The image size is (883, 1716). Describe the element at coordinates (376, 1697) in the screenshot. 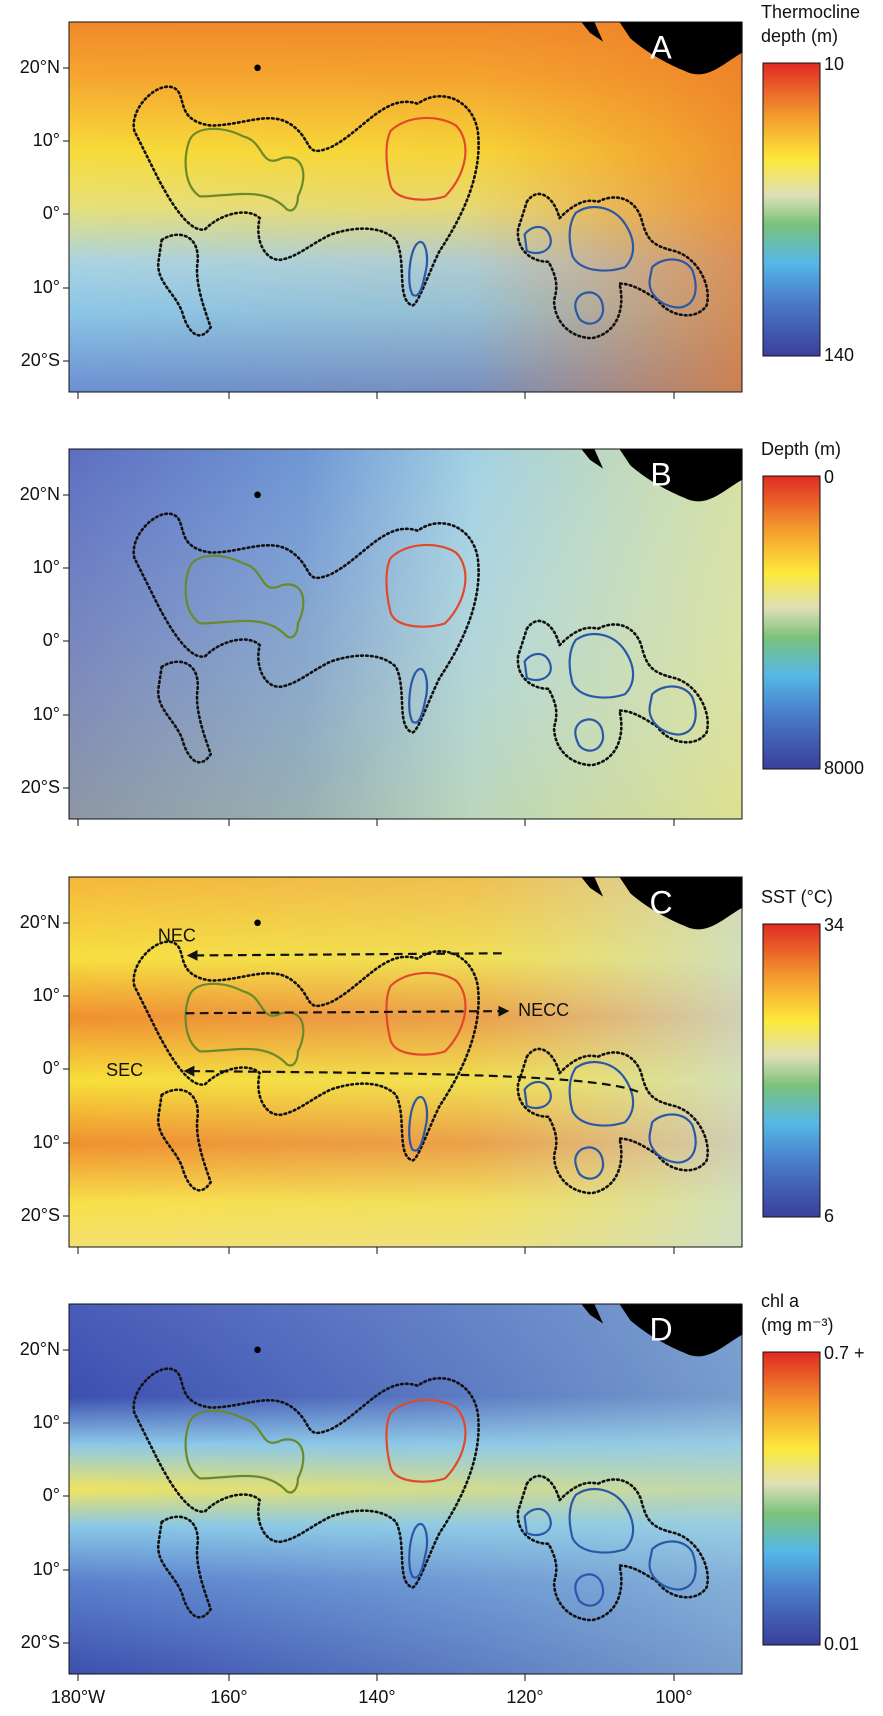

I see `lon-label: 140°` at that location.